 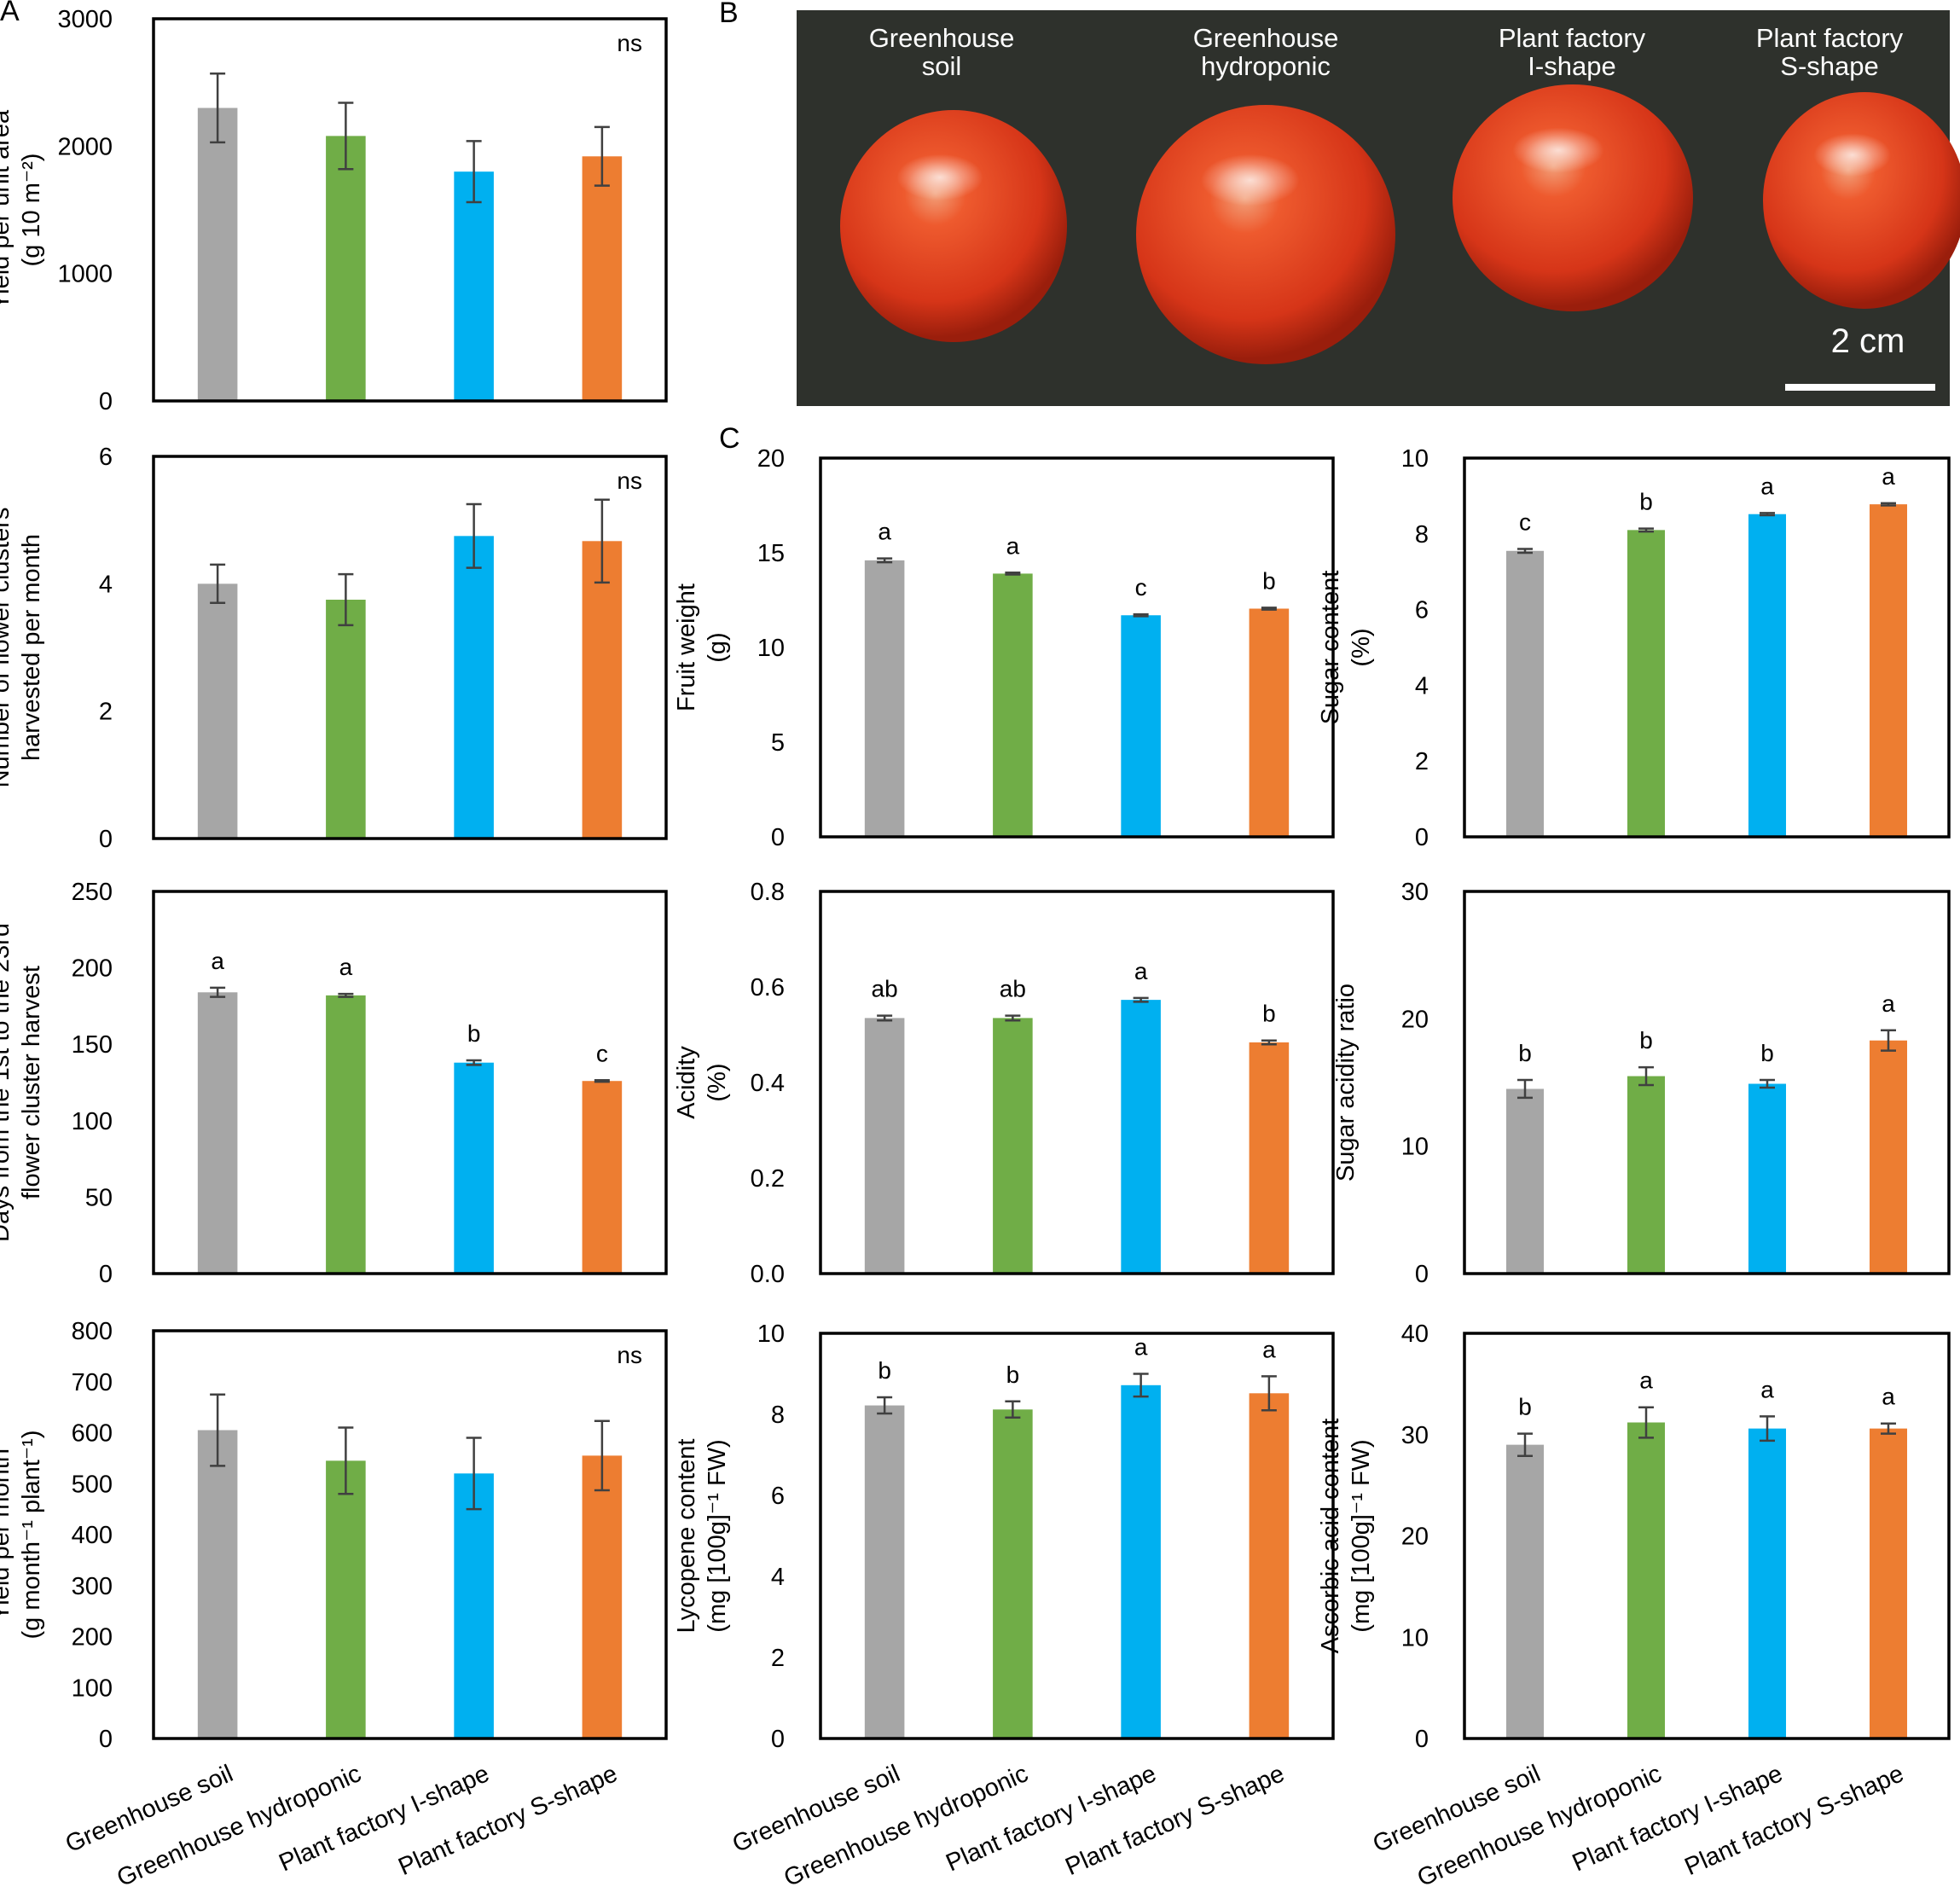 What do you see at coordinates (1330, 1536) in the screenshot?
I see `y-axis-title: Ascorbic acid content` at bounding box center [1330, 1536].